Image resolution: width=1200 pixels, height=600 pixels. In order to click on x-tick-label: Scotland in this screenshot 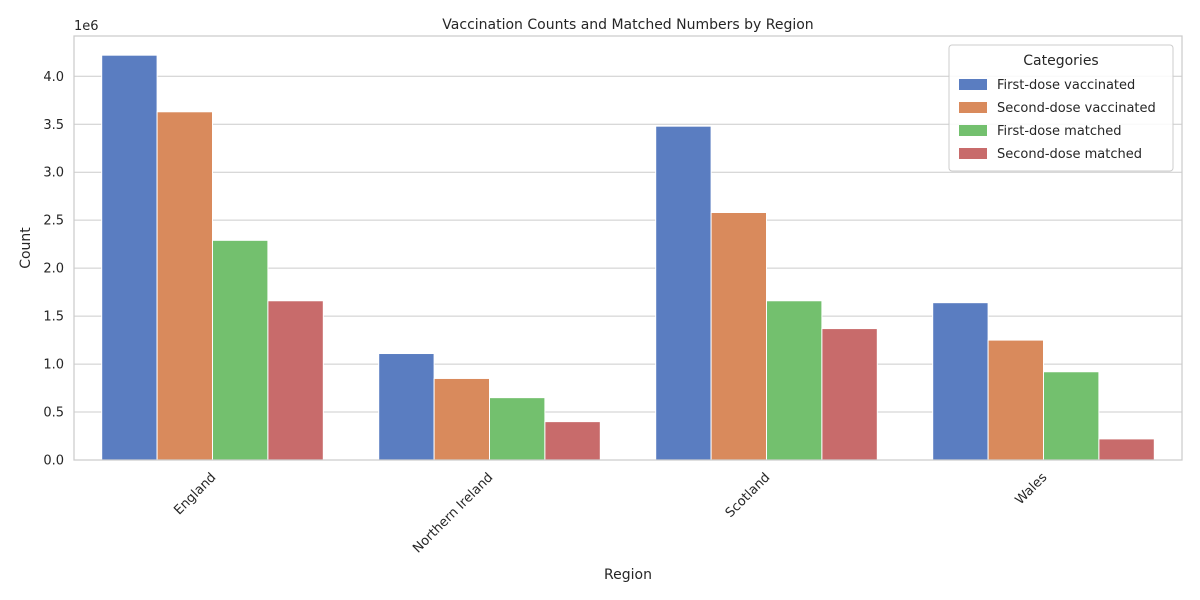, I will do `click(748, 495)`.